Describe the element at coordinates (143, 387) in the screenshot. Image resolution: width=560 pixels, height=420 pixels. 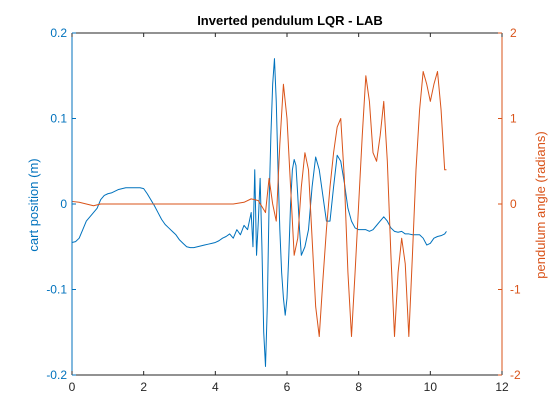
I see `x-tick-label: 2` at that location.